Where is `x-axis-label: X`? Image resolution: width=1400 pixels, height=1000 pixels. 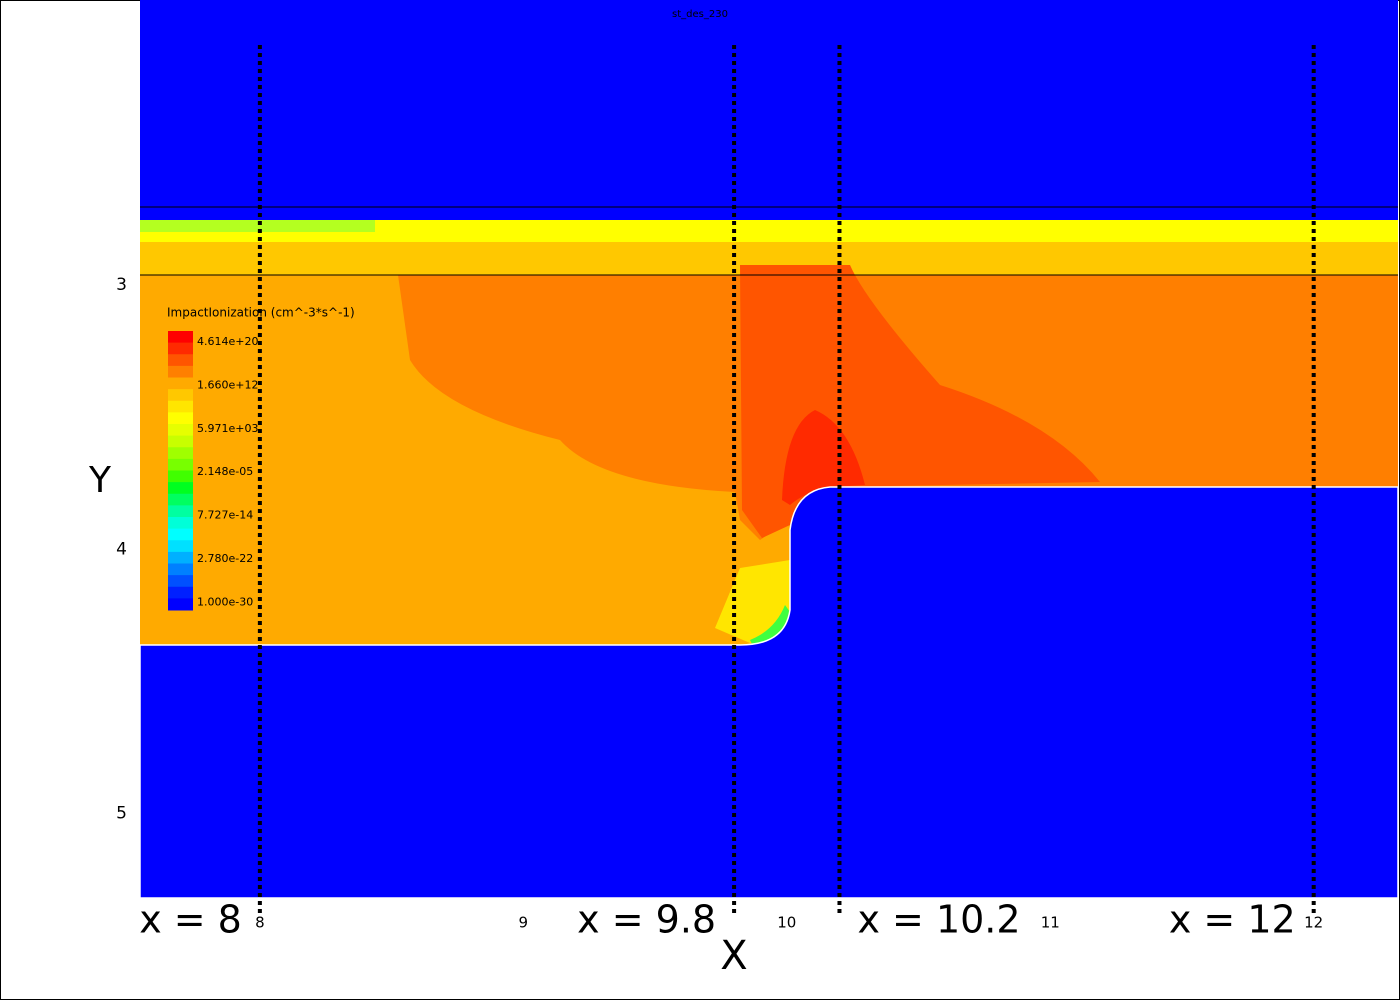
x-axis-label: X is located at coordinates (733, 956).